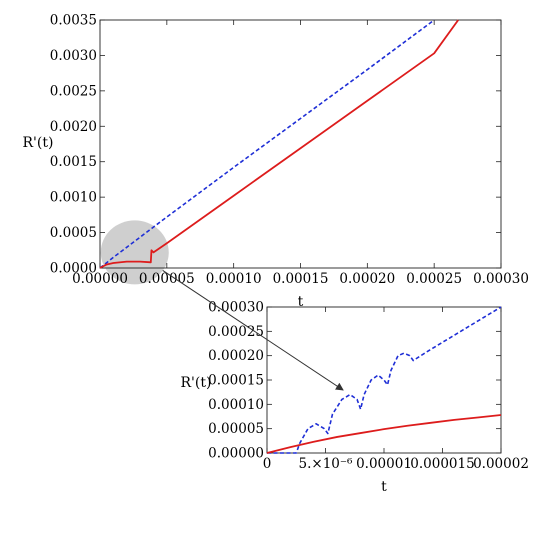 Image resolution: width=545 pixels, height=545 pixels. I want to click on series-line-blue-dashed, so click(384, 380).